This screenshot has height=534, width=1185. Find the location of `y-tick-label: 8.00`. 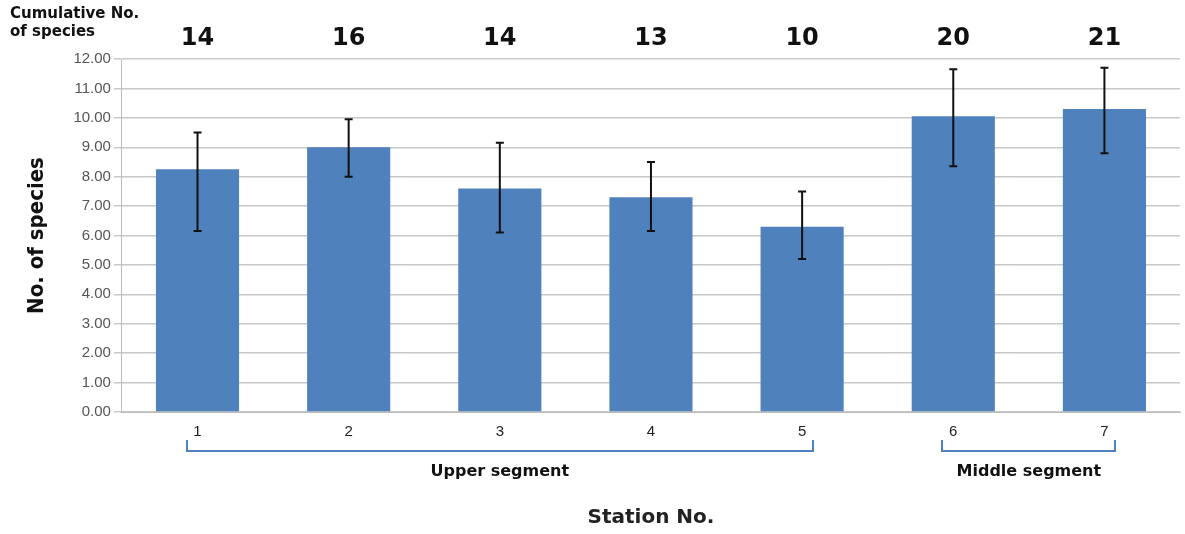

y-tick-label: 8.00 is located at coordinates (96, 175).